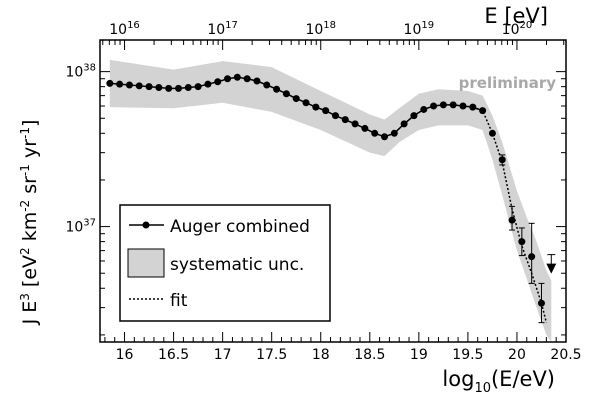  I want to click on top-tick-label: 1018, so click(320, 29).